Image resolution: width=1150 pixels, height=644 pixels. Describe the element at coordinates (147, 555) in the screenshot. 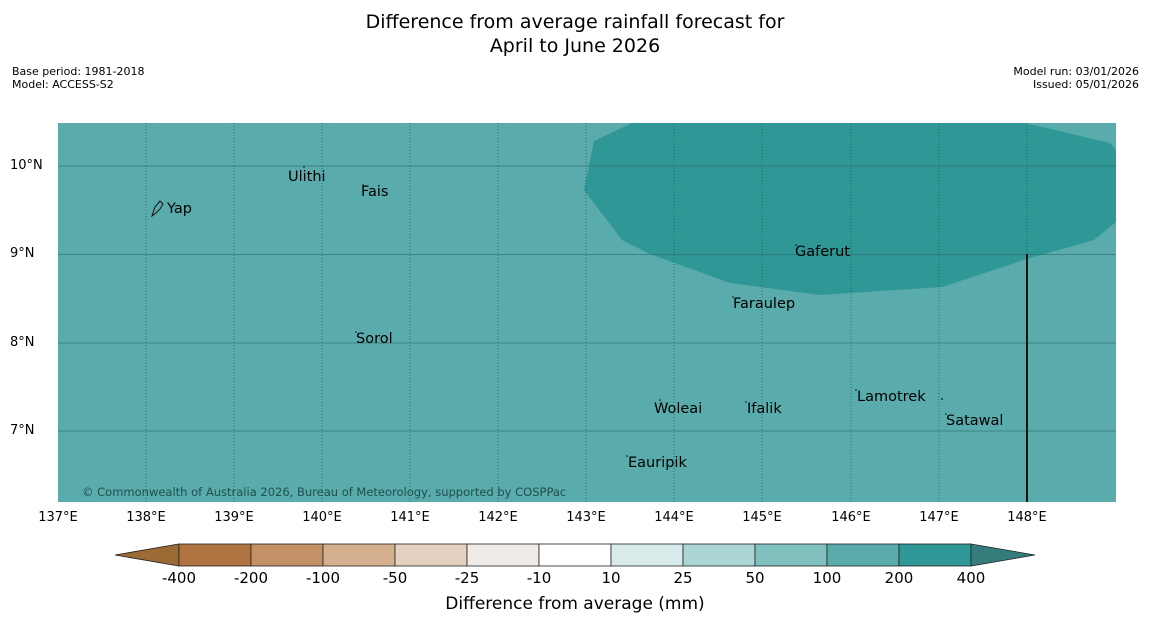

I see `colorbar-left-arrow` at that location.